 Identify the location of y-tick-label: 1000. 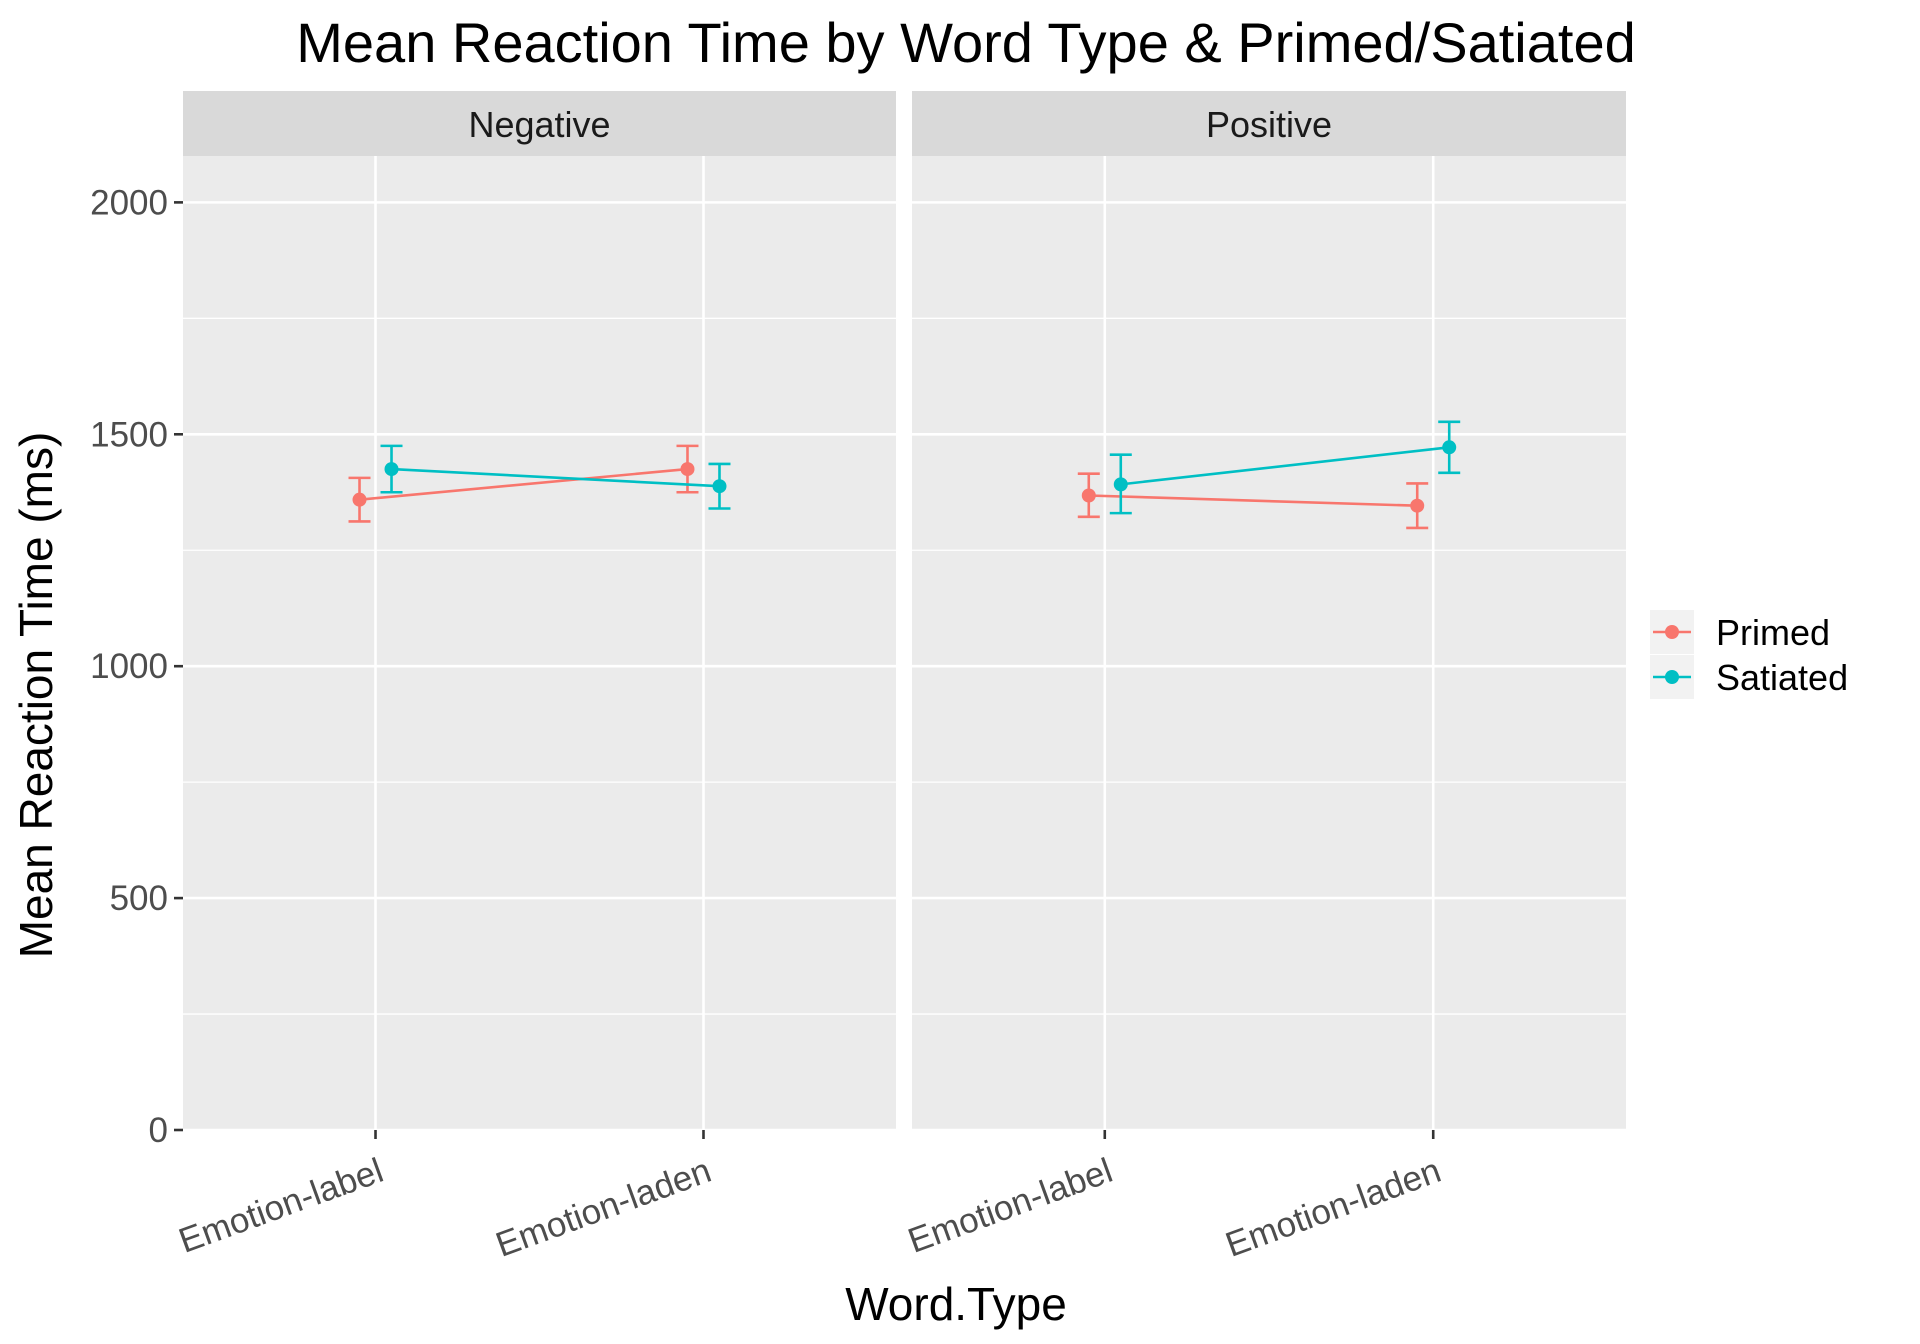
(129, 666).